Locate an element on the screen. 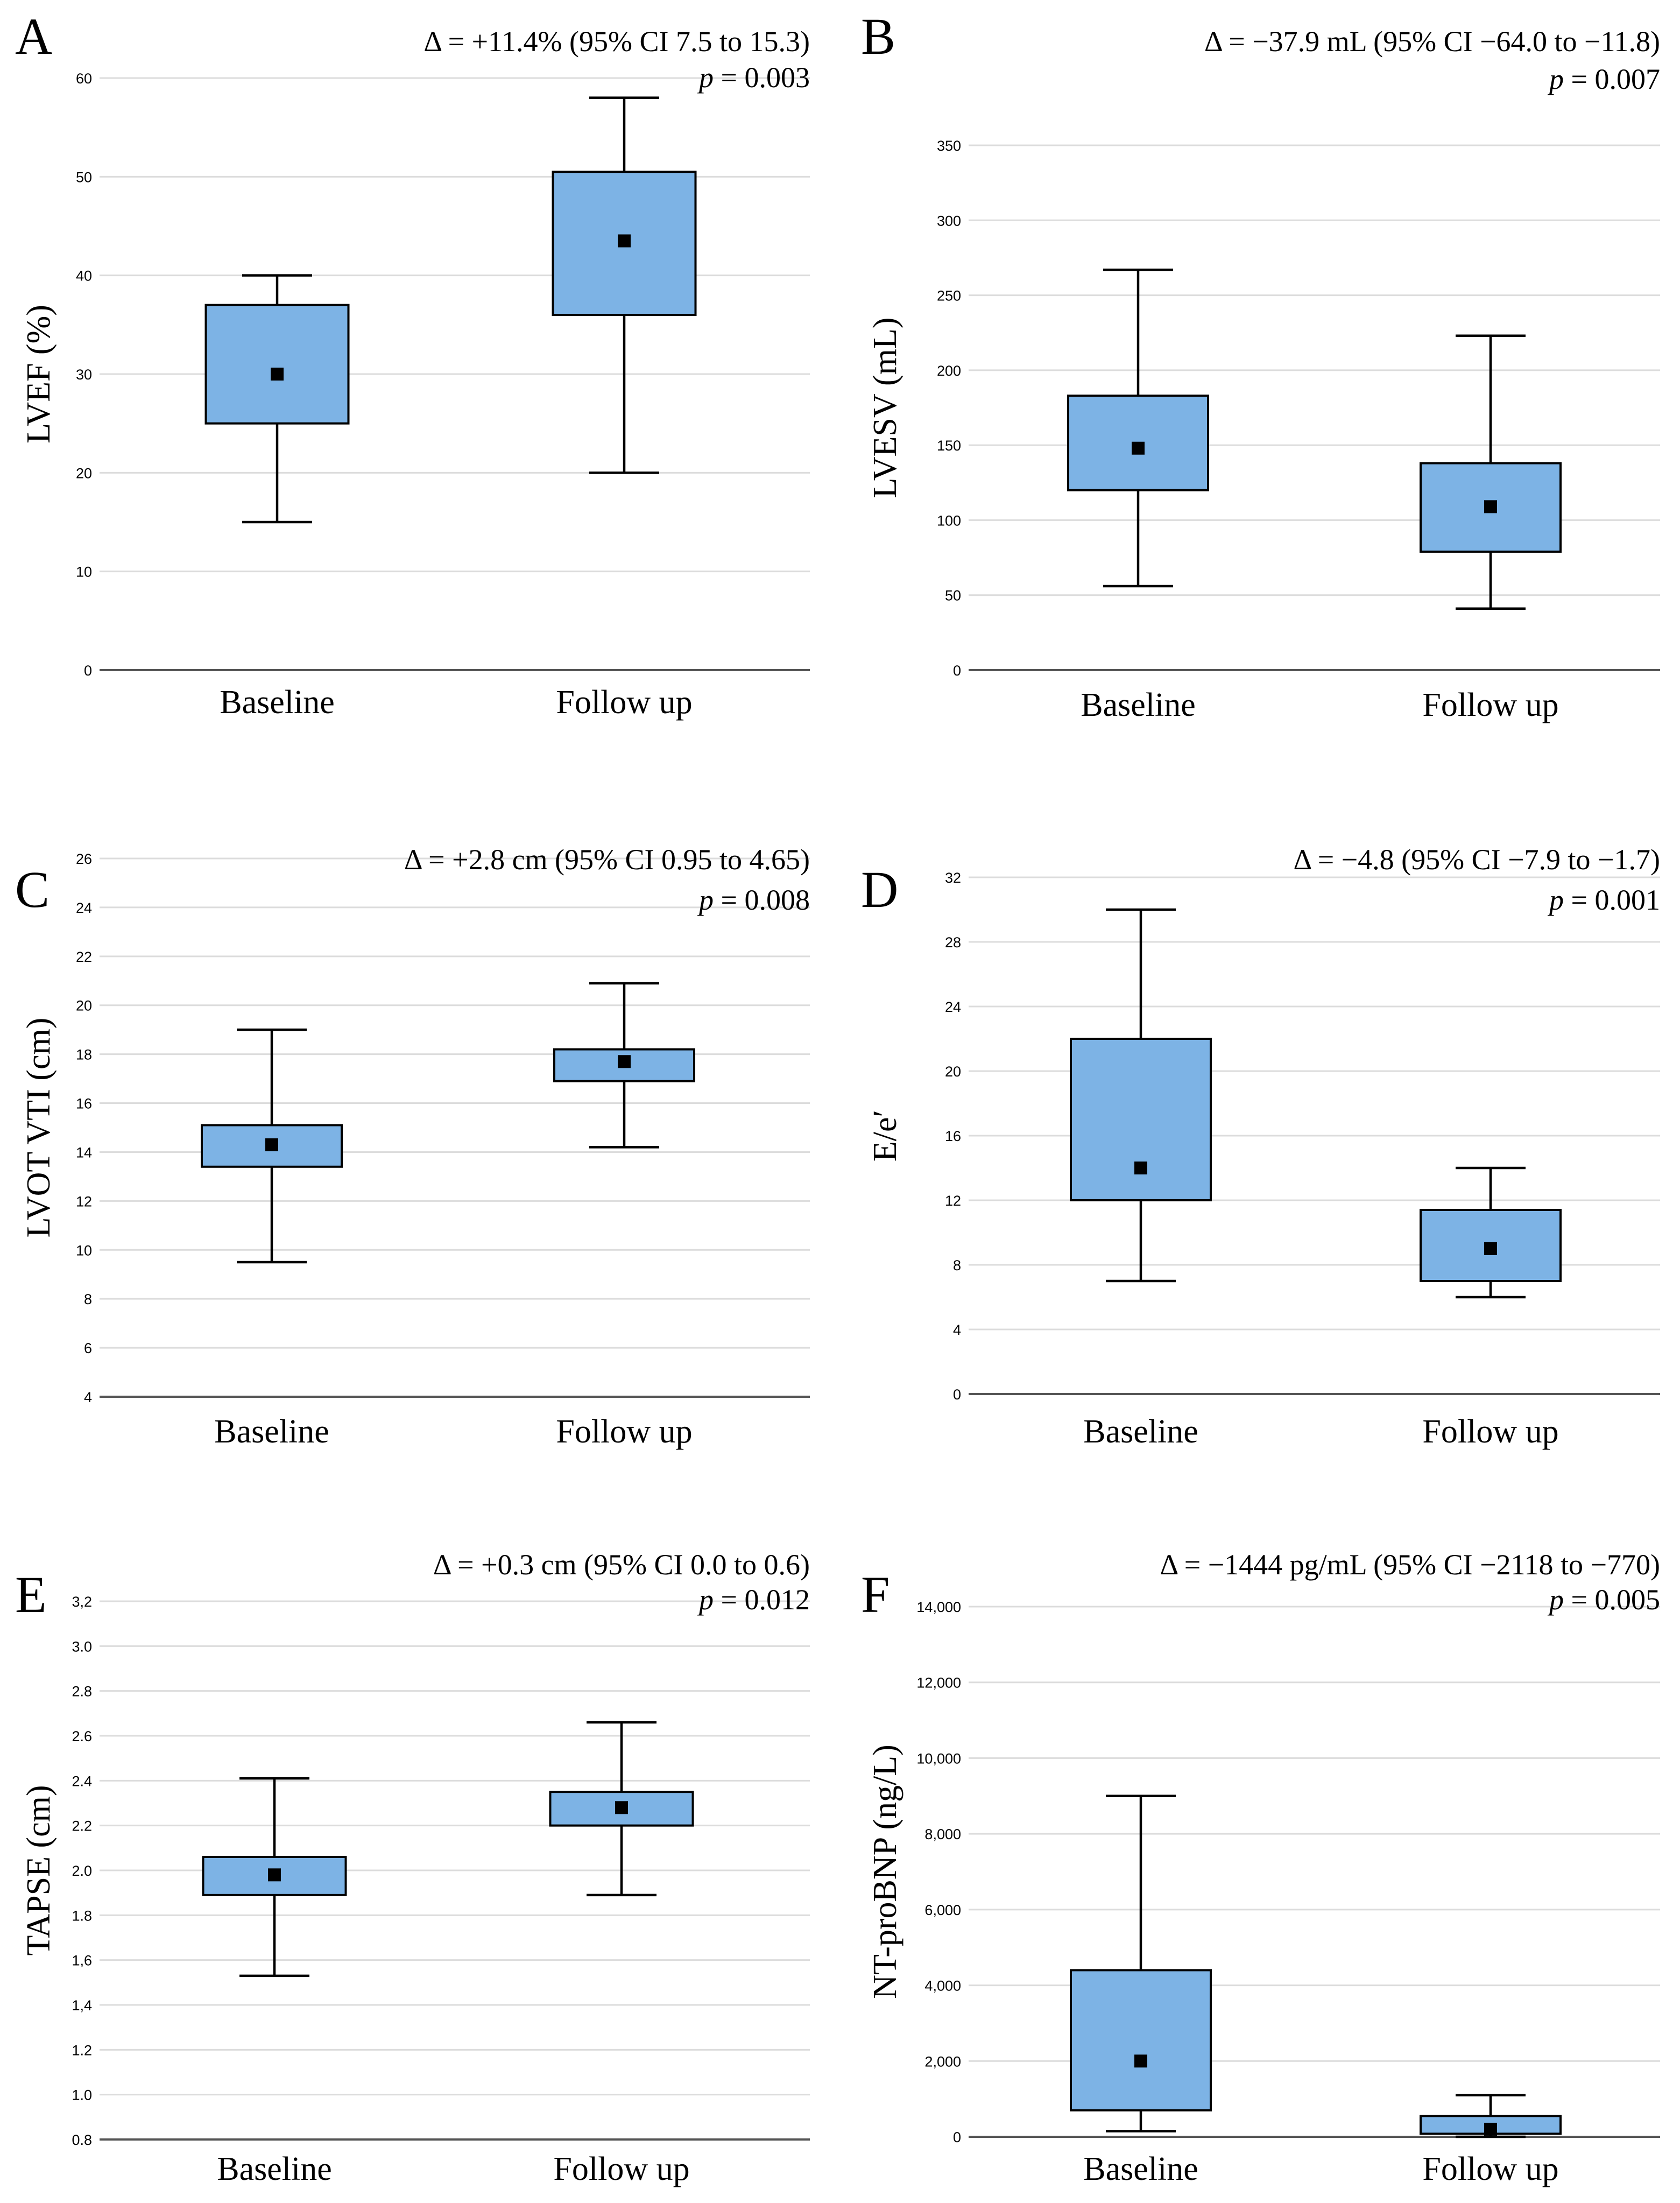  panel-letter: E is located at coordinates (31, 1594).